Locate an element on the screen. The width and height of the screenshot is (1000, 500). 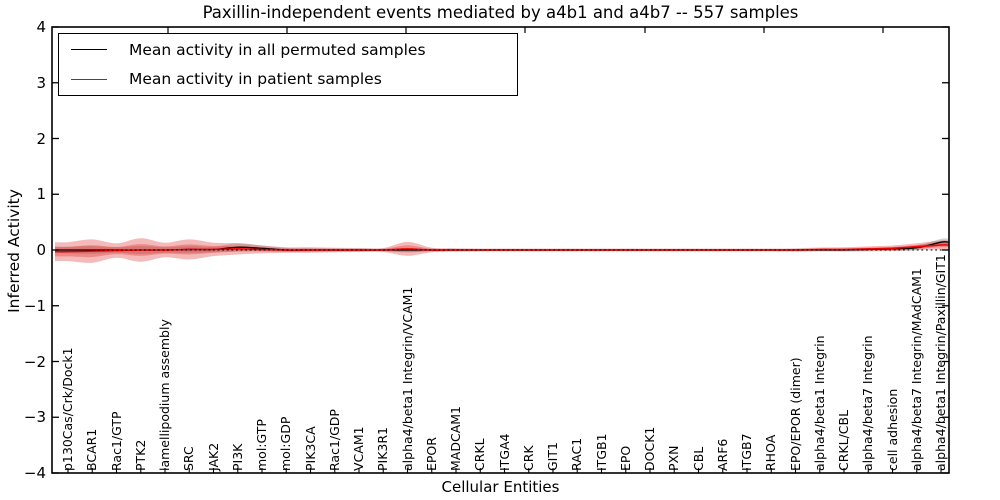
x-tick-label: alpha4/beta1 Integrin/VCAM1 is located at coordinates (407, 378).